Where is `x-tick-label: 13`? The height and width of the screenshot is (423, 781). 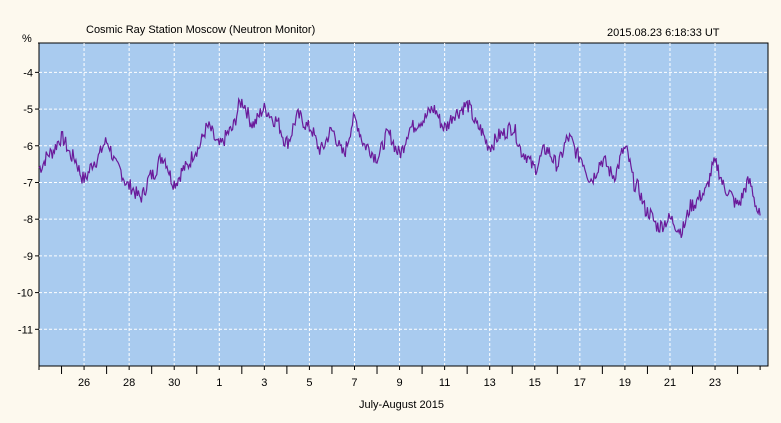 x-tick-label: 13 is located at coordinates (490, 383).